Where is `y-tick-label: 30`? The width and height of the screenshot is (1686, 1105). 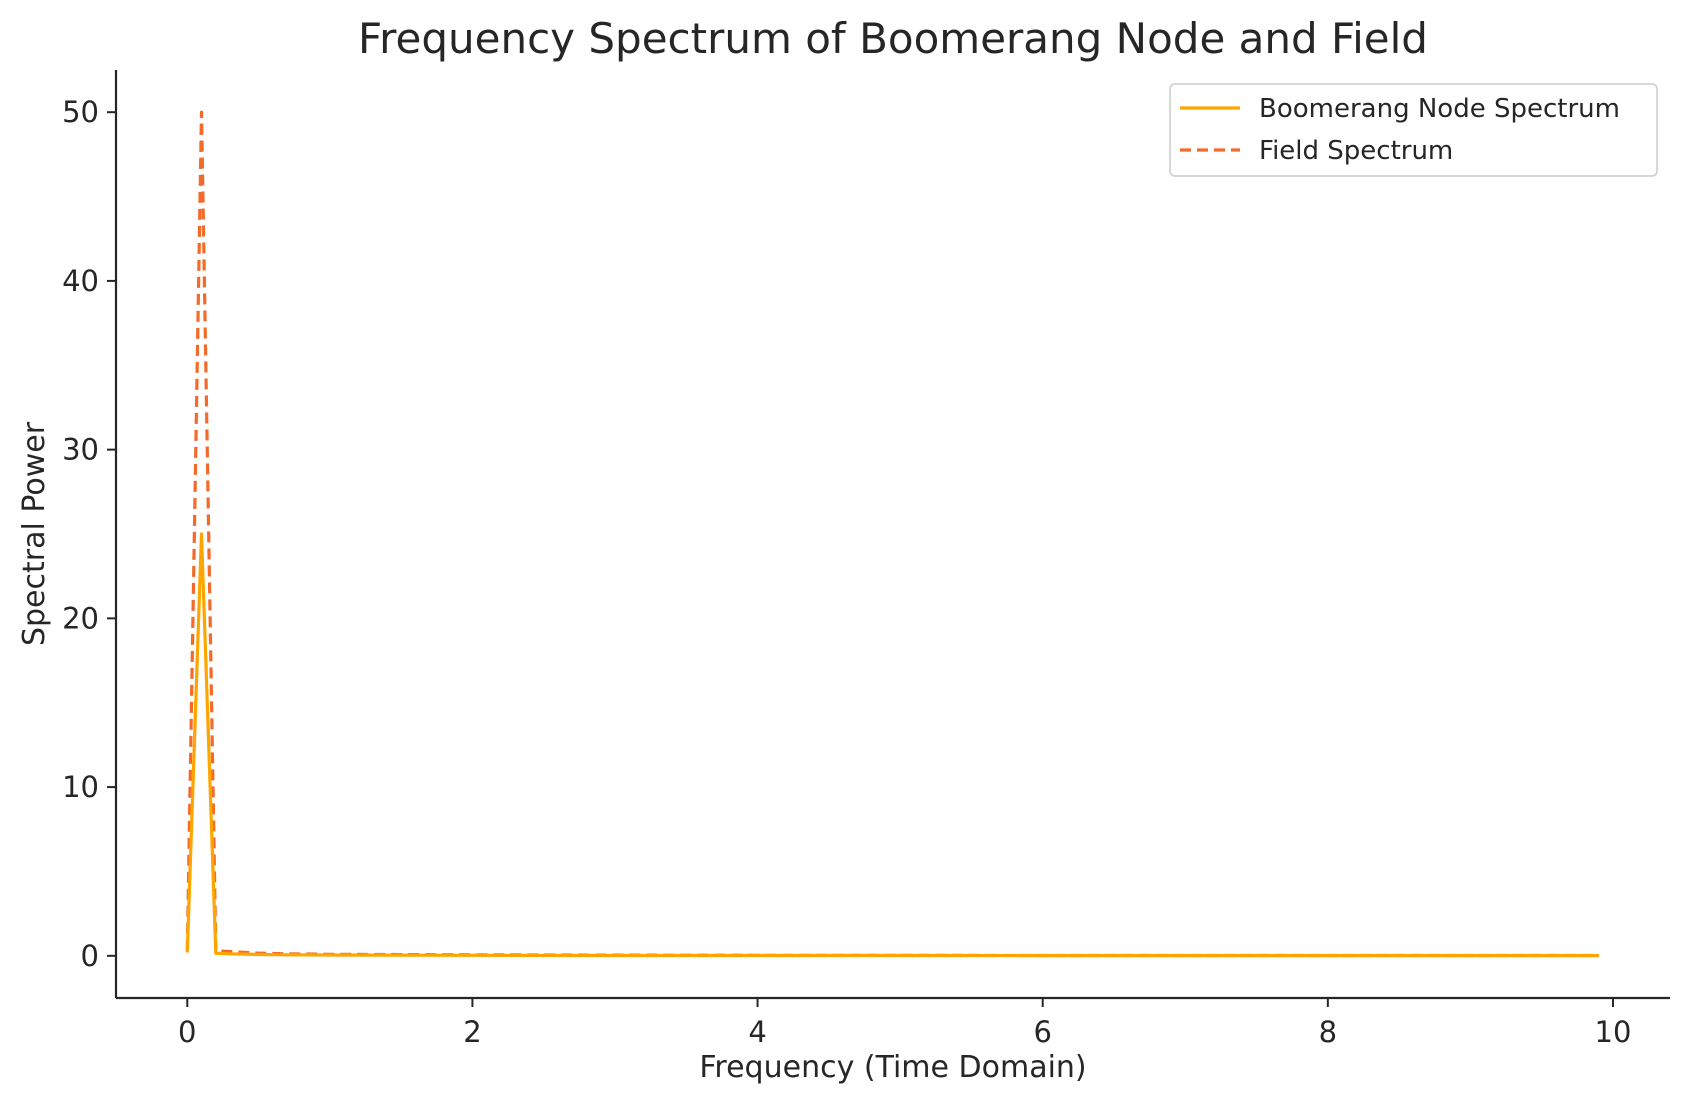 y-tick-label: 30 is located at coordinates (80, 450).